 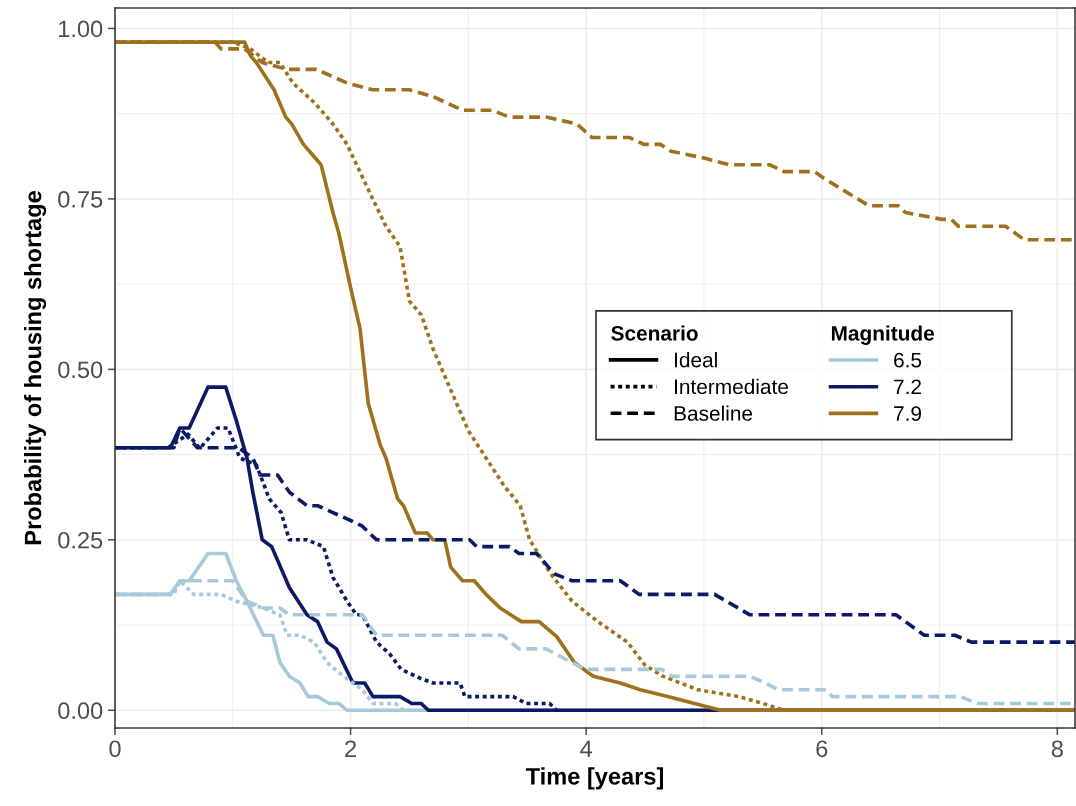 I want to click on y-tick-label: 0.50, so click(x=80, y=370).